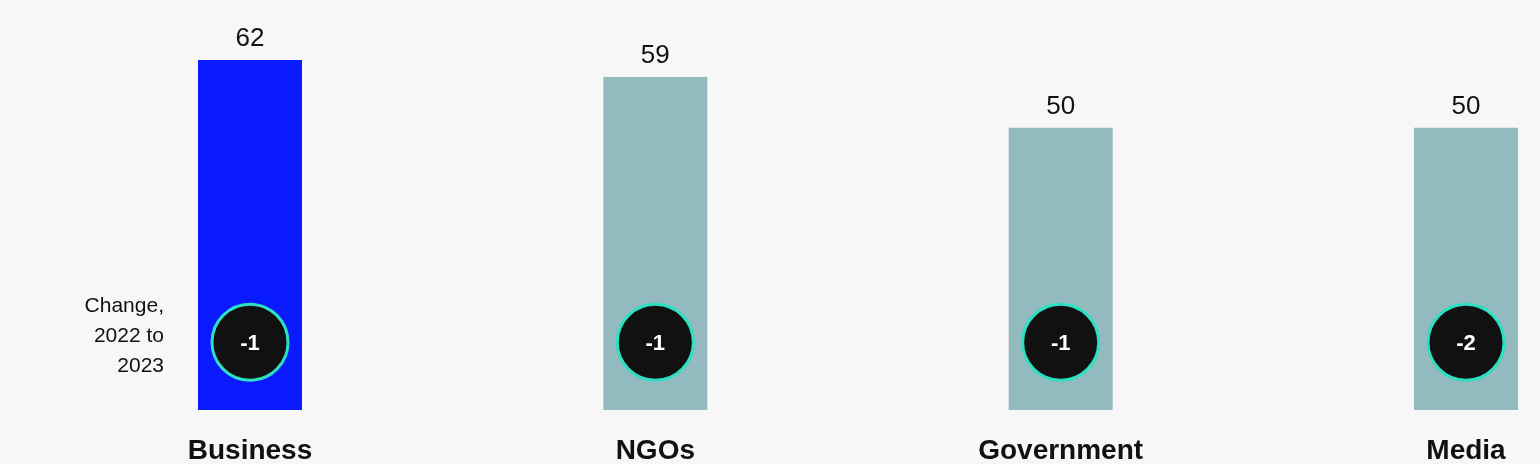 The image size is (1540, 464). Describe the element at coordinates (250, 37) in the screenshot. I see `data-label: 62` at that location.